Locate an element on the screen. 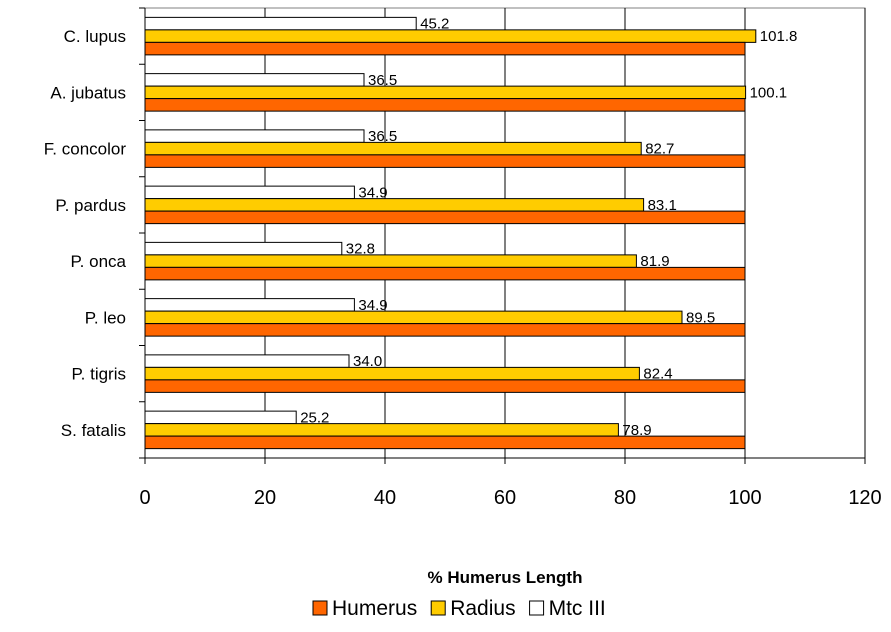  data-label-radius-1: 100.1 is located at coordinates (769, 92).